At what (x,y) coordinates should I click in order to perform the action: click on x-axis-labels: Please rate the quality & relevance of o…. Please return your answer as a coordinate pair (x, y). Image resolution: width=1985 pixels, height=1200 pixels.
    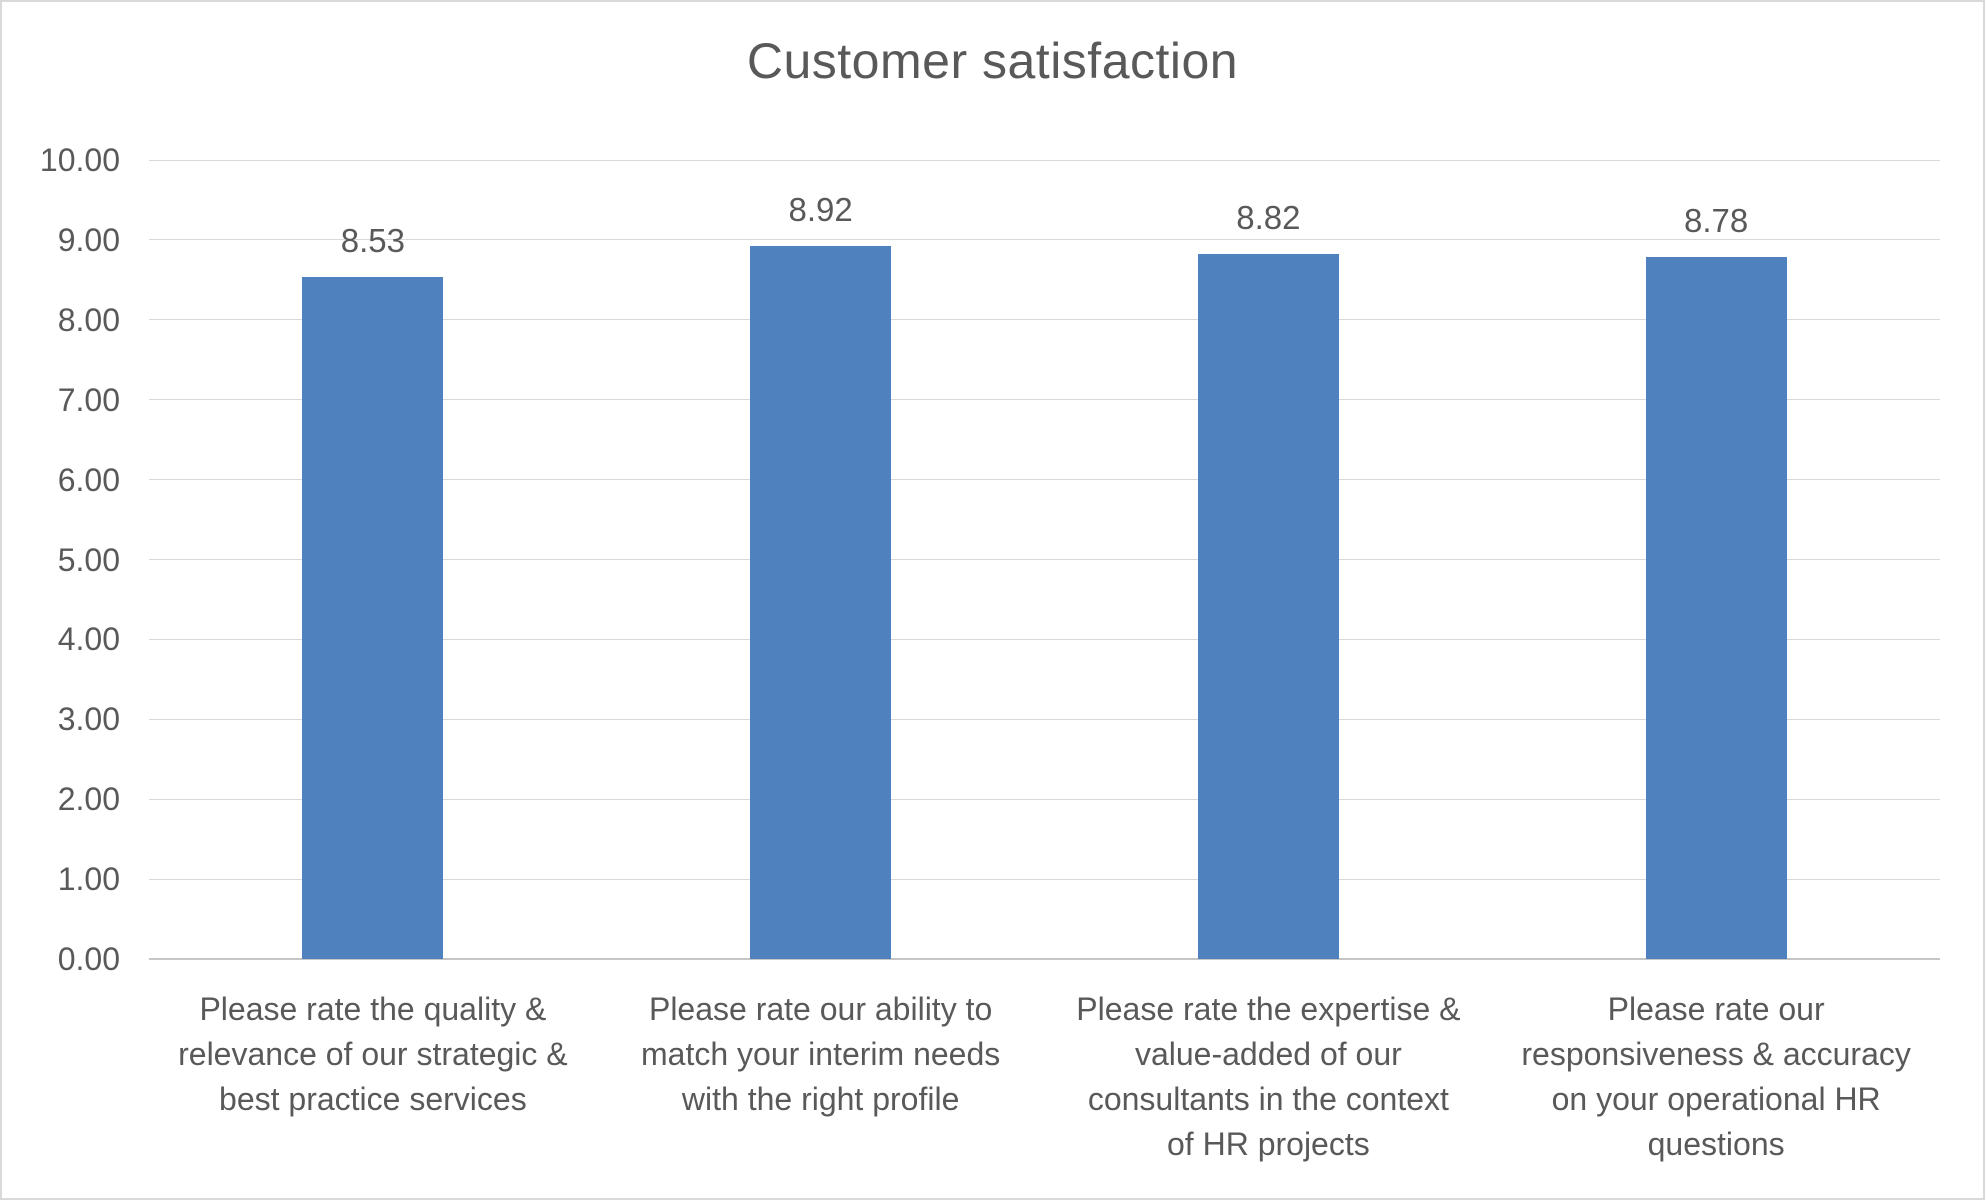
    Looking at the image, I should click on (1044, 1077).